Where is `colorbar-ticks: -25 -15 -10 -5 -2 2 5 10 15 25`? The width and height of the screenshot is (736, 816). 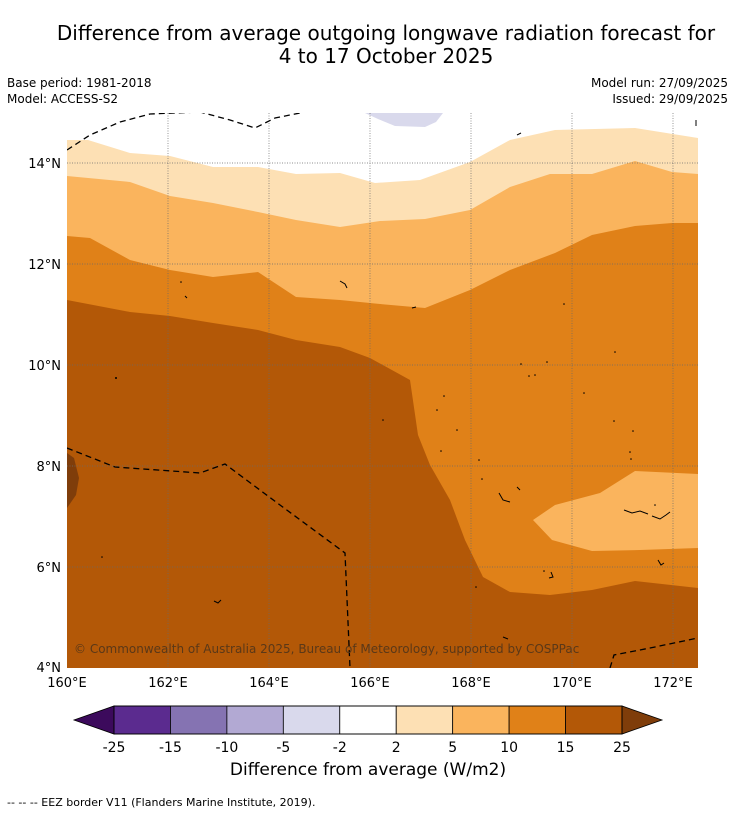 colorbar-ticks: -25 -15 -10 -5 -2 2 5 10 15 25 is located at coordinates (367, 748).